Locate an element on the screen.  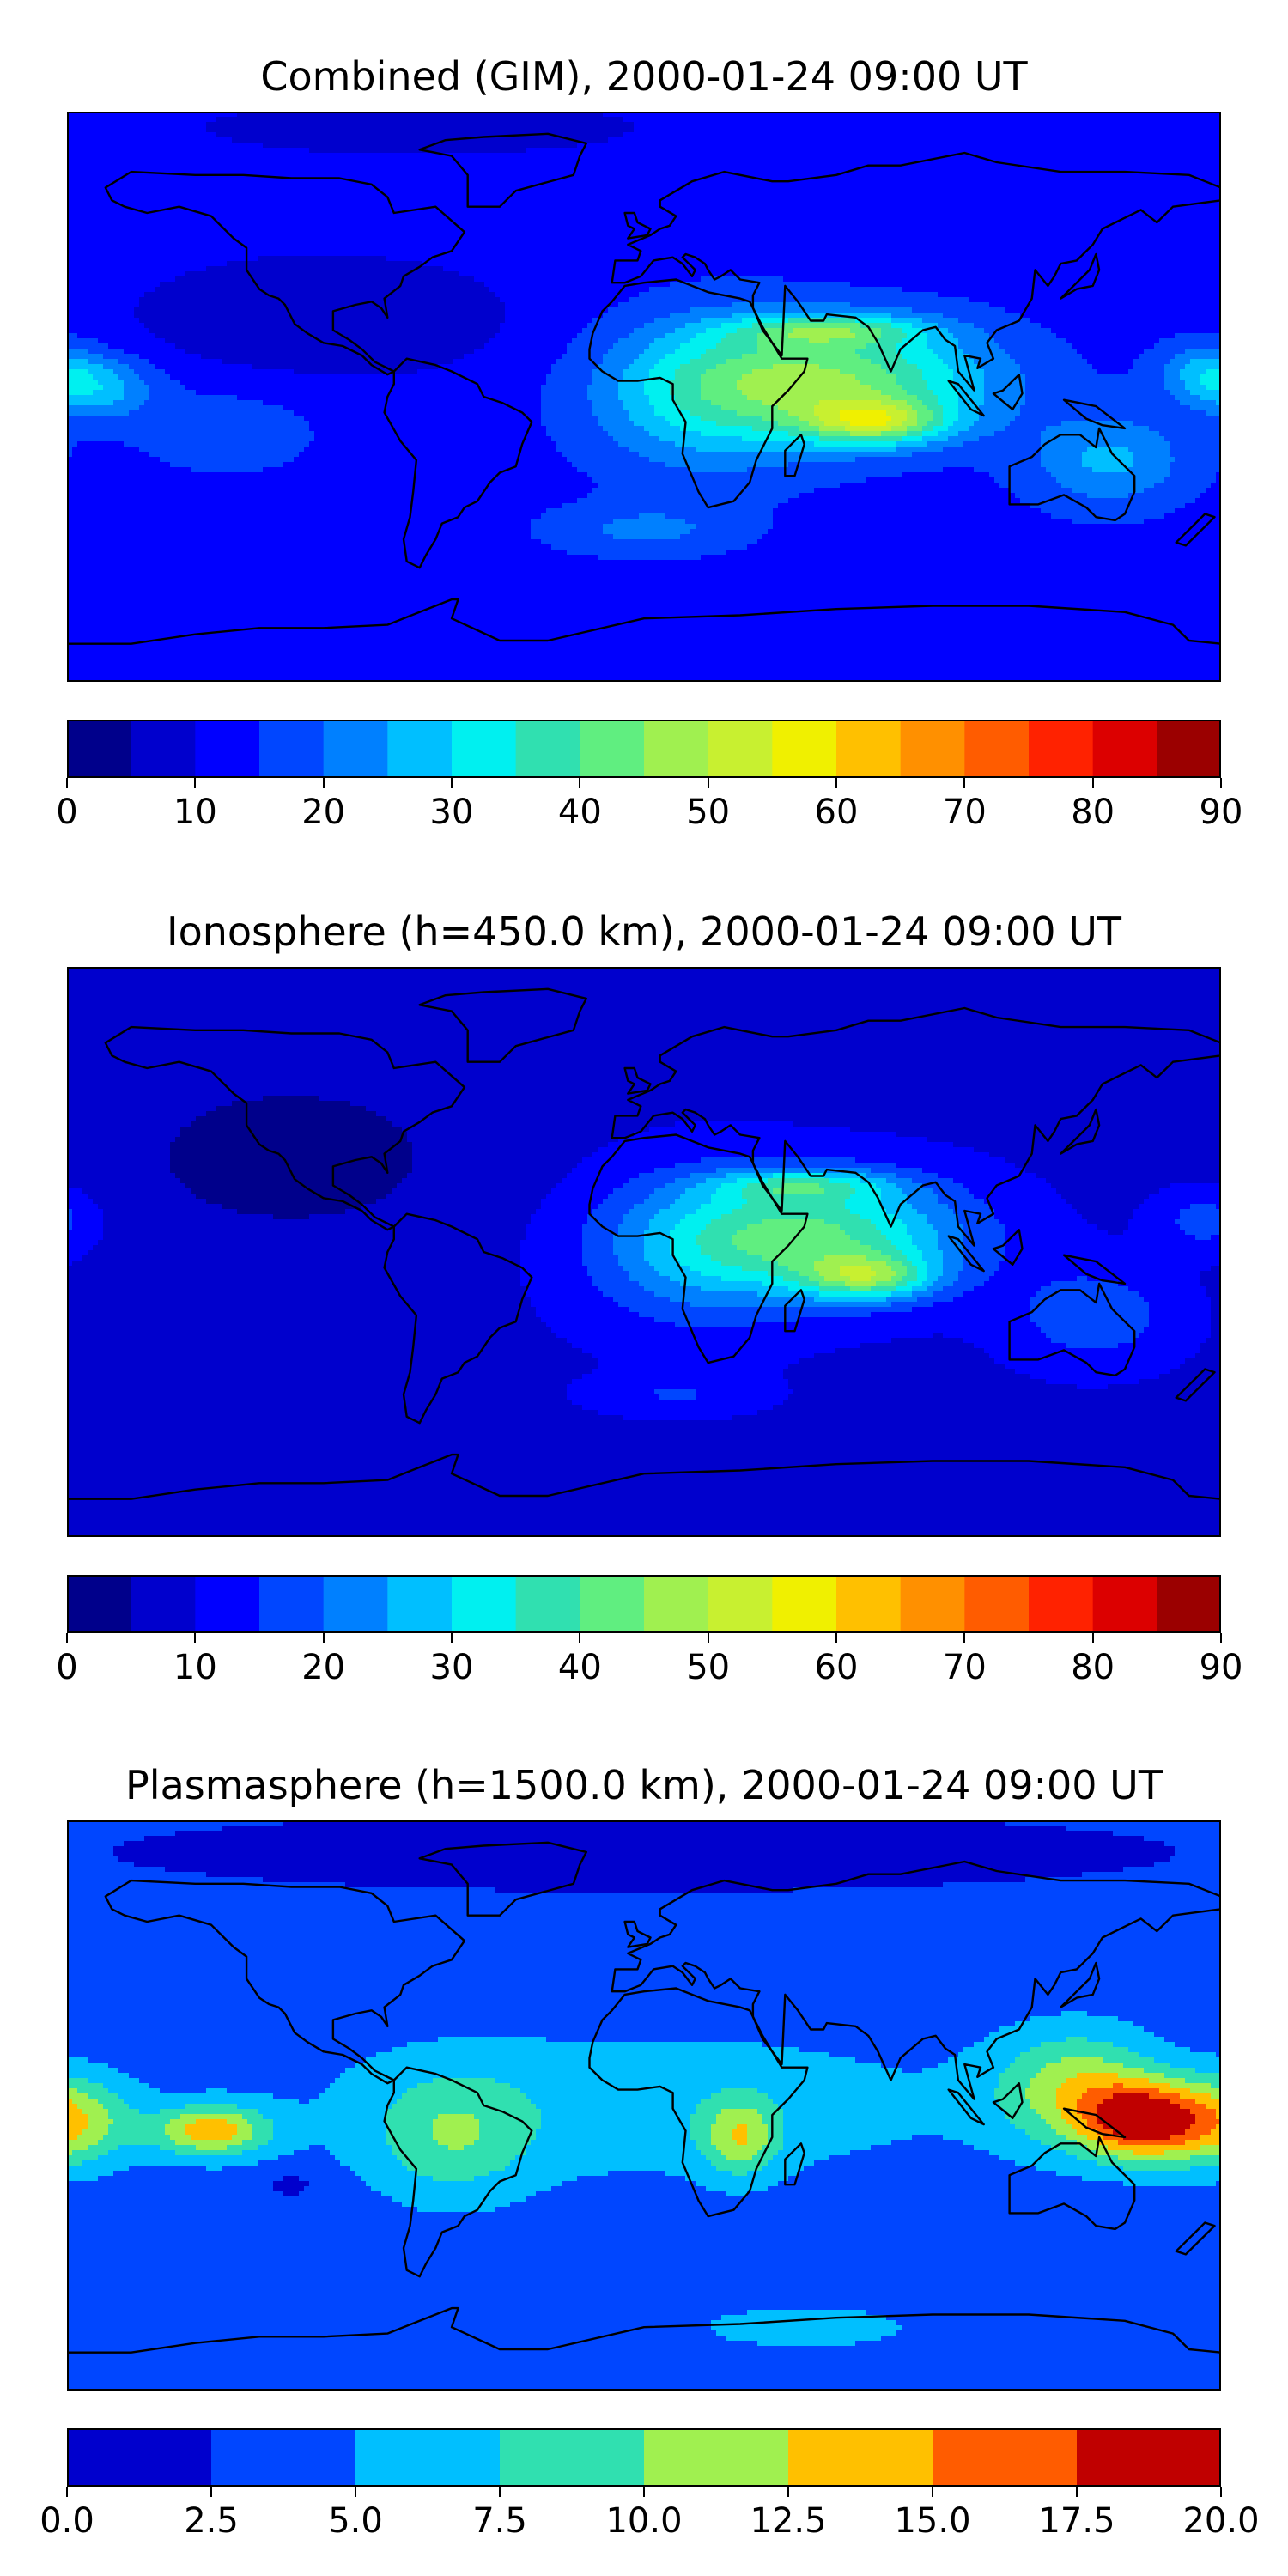
plasmasphere-colorbar-ticks: 0.0 2.5 5.0 7.5 10.0 12.5 15.0 17.5 20.0 is located at coordinates (644, 2513).